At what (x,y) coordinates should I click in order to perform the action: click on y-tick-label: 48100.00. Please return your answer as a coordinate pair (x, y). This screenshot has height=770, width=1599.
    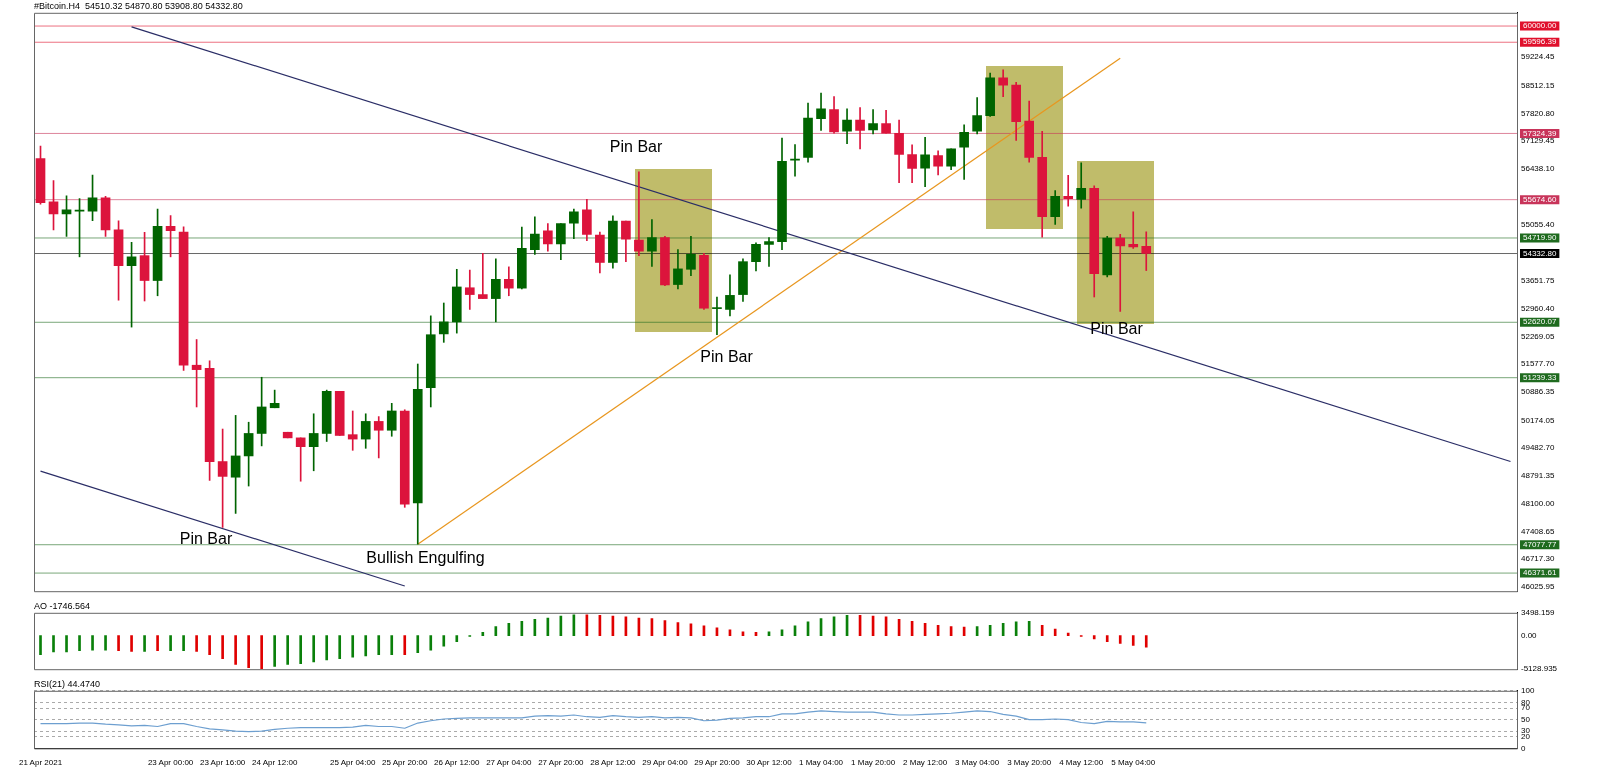
    Looking at the image, I should click on (1538, 503).